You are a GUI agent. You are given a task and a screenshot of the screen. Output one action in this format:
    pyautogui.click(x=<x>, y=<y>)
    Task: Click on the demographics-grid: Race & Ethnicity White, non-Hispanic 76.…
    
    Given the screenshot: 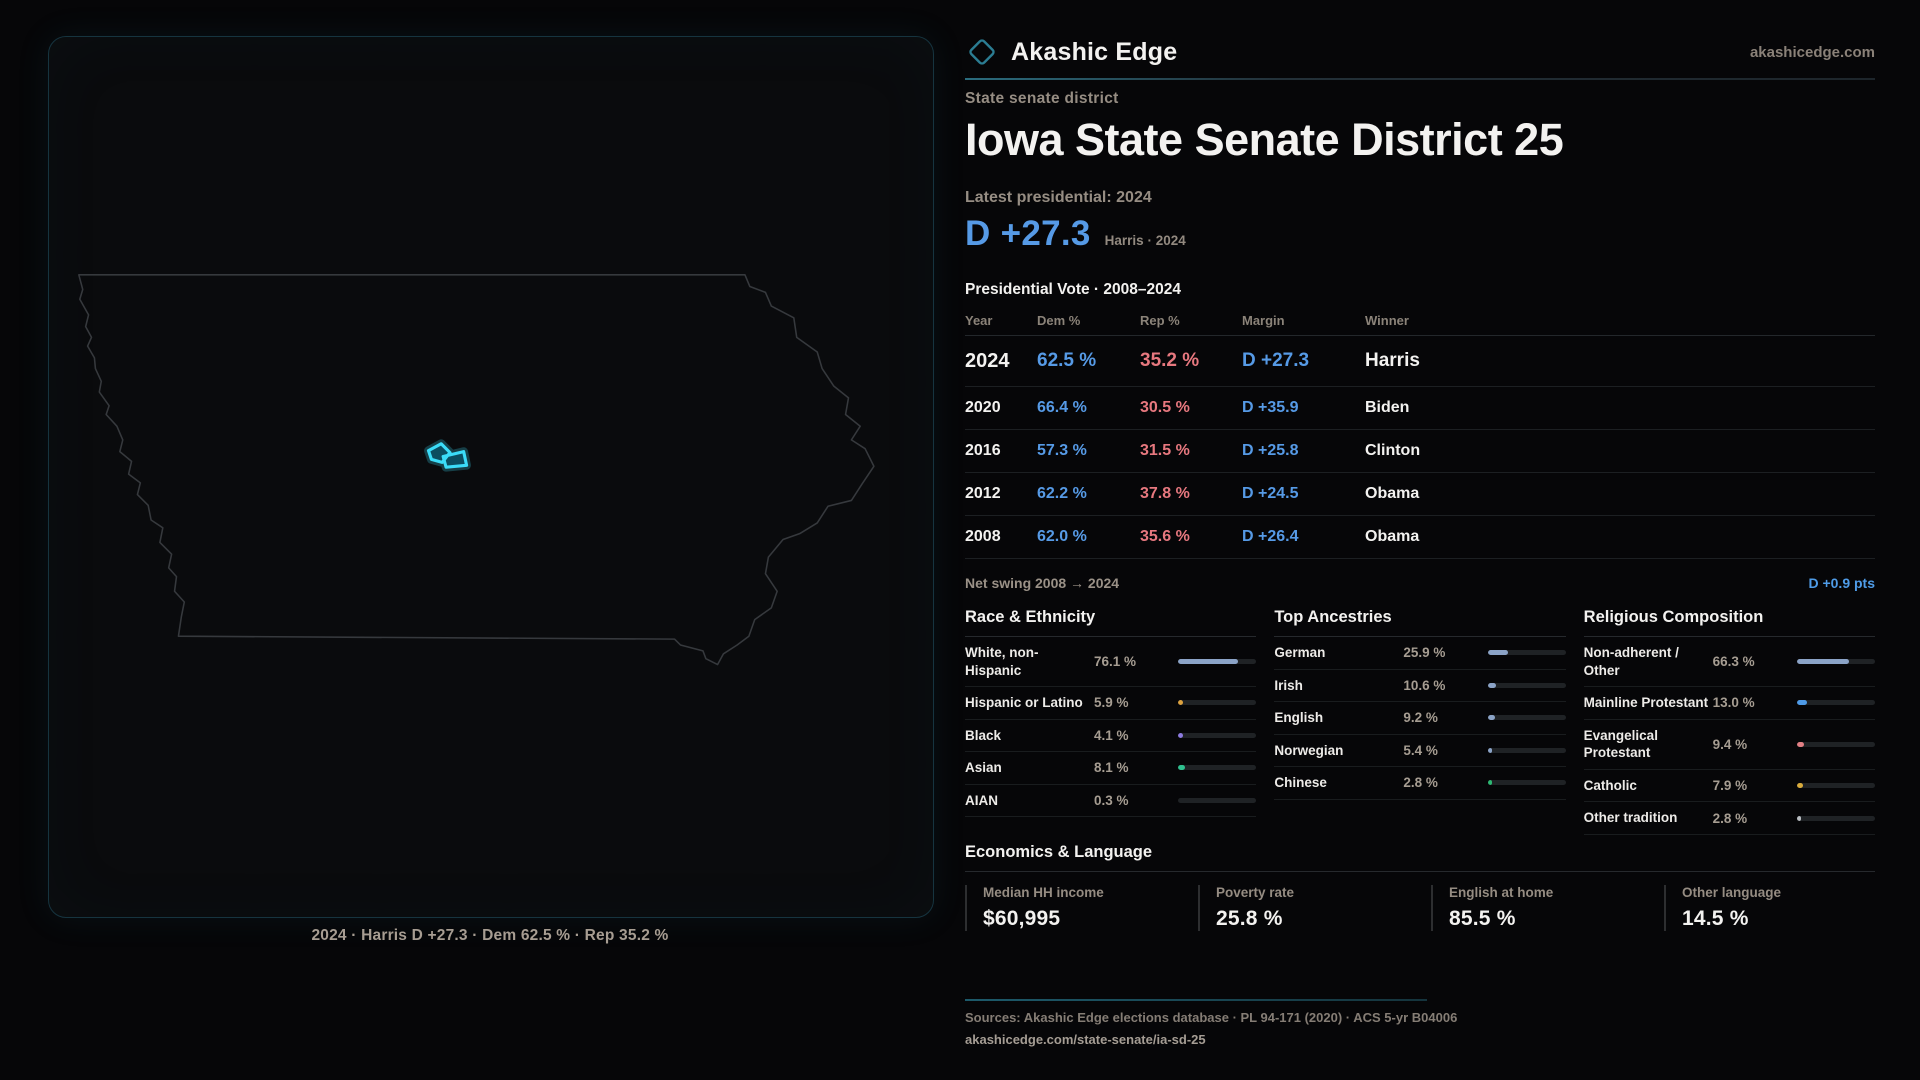 What is the action you would take?
    pyautogui.click(x=1420, y=721)
    